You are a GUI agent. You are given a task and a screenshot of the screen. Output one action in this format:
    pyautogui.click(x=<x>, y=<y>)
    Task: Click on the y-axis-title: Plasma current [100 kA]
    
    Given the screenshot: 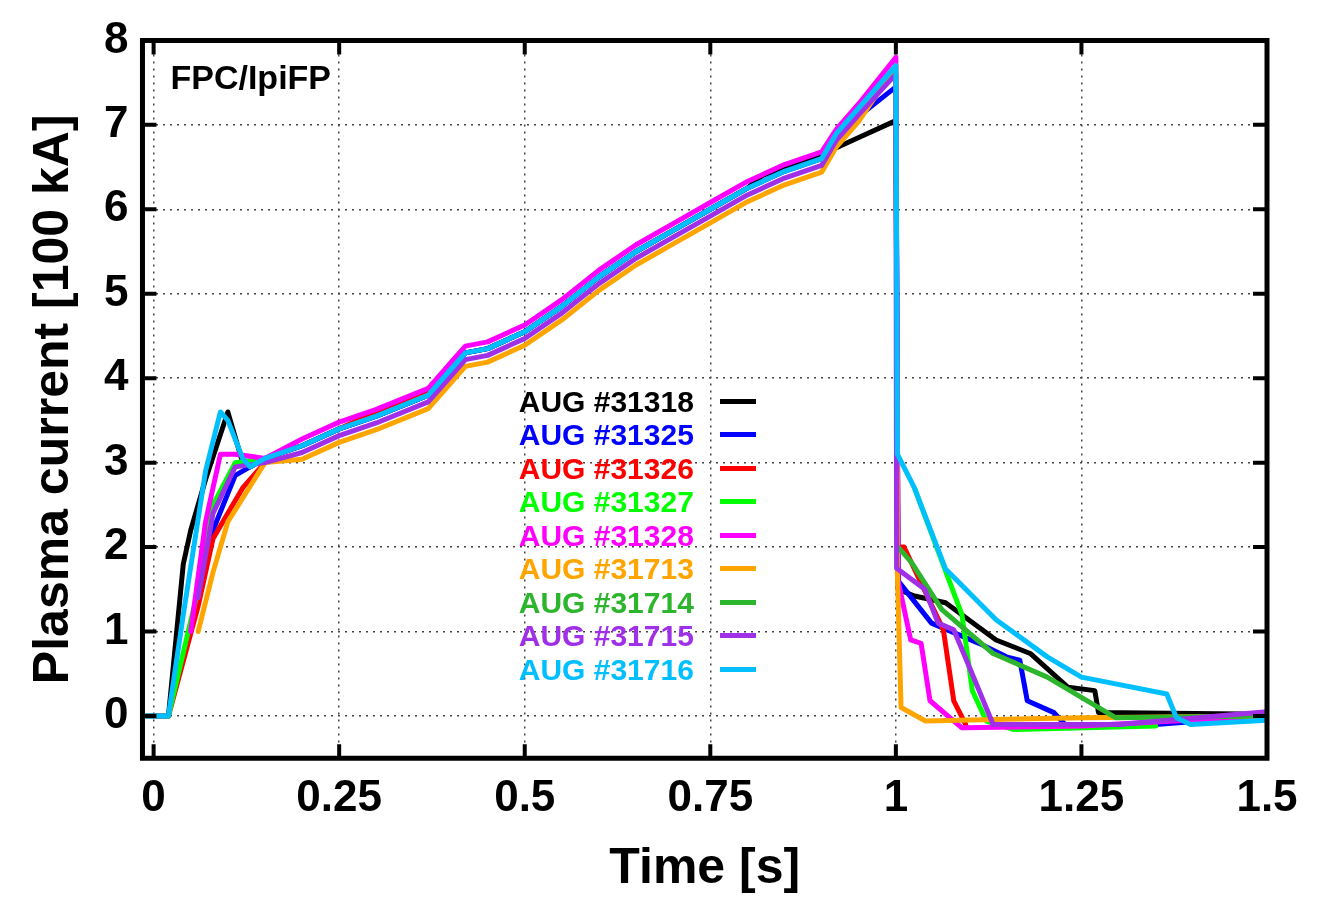 What is the action you would take?
    pyautogui.click(x=50, y=399)
    